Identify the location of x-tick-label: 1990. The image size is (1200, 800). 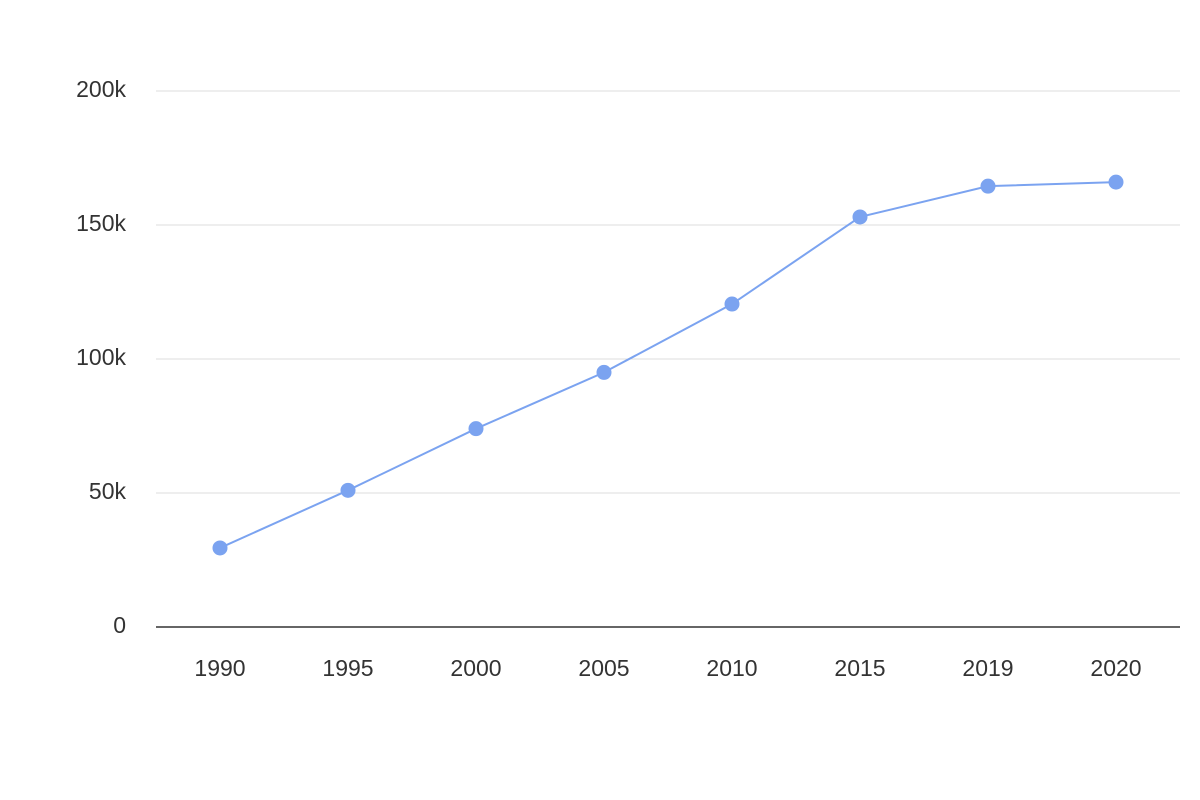
(219, 668).